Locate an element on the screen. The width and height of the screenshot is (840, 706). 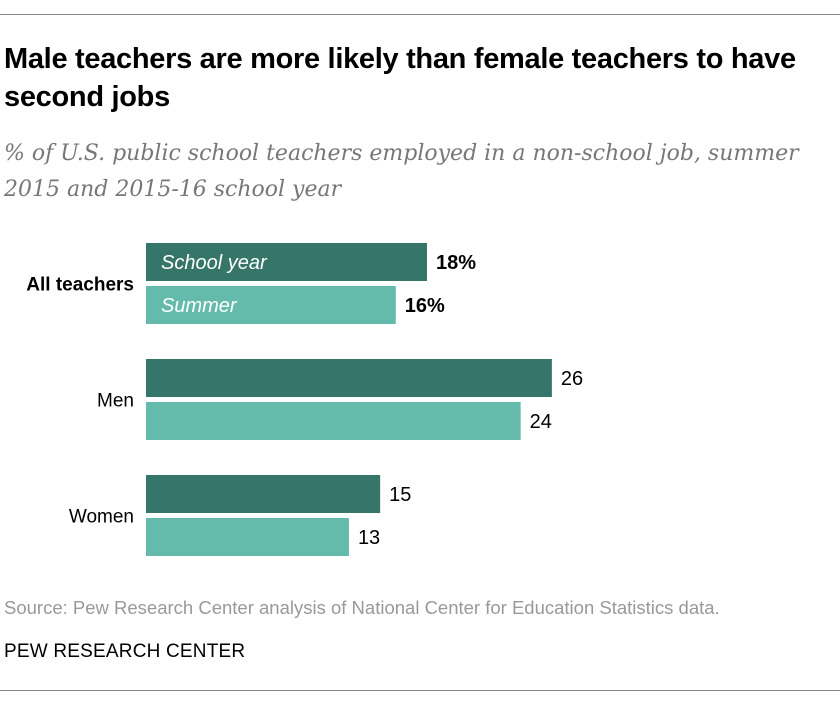
bottom-rule is located at coordinates (420, 690).